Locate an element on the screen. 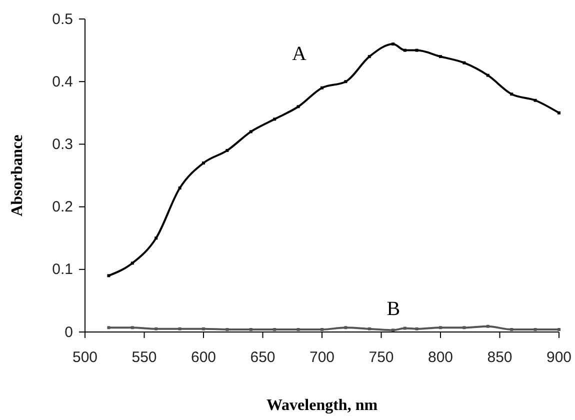 Image resolution: width=575 pixels, height=420 pixels. x-tick-label: 600 is located at coordinates (203, 357).